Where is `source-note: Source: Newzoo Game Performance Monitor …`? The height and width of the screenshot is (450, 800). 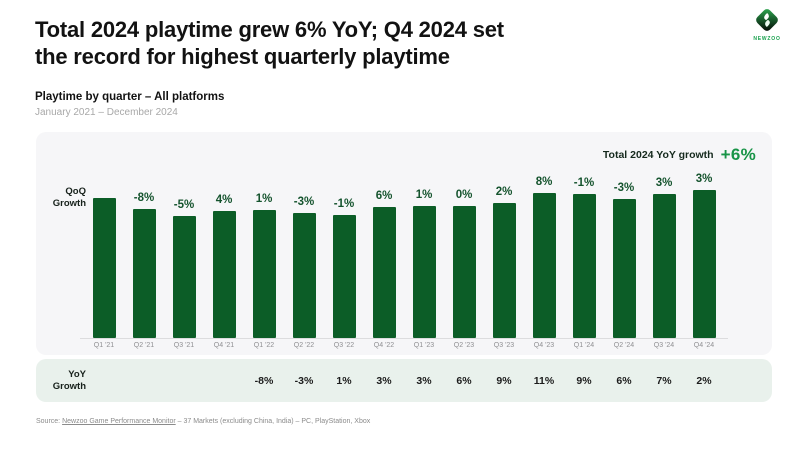 source-note: Source: Newzoo Game Performance Monitor … is located at coordinates (203, 421).